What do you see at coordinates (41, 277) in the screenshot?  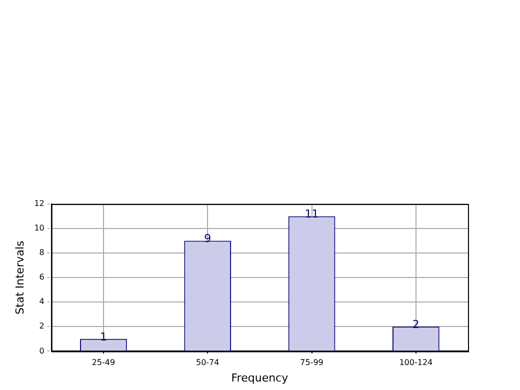 I see `y-tick-label: 6` at bounding box center [41, 277].